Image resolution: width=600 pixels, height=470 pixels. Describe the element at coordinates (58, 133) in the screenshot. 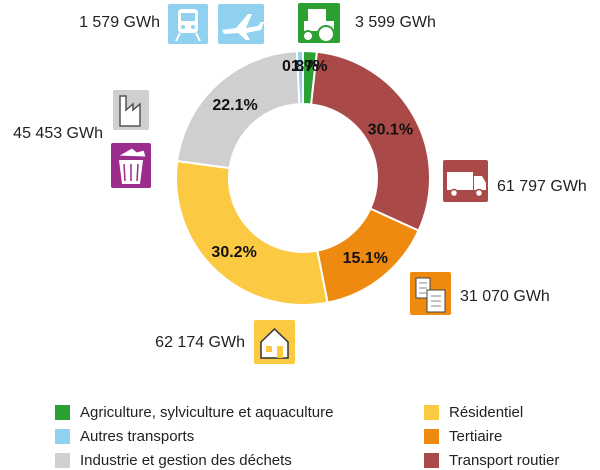

I see `value-label-industrie: 45 453 GWh` at that location.